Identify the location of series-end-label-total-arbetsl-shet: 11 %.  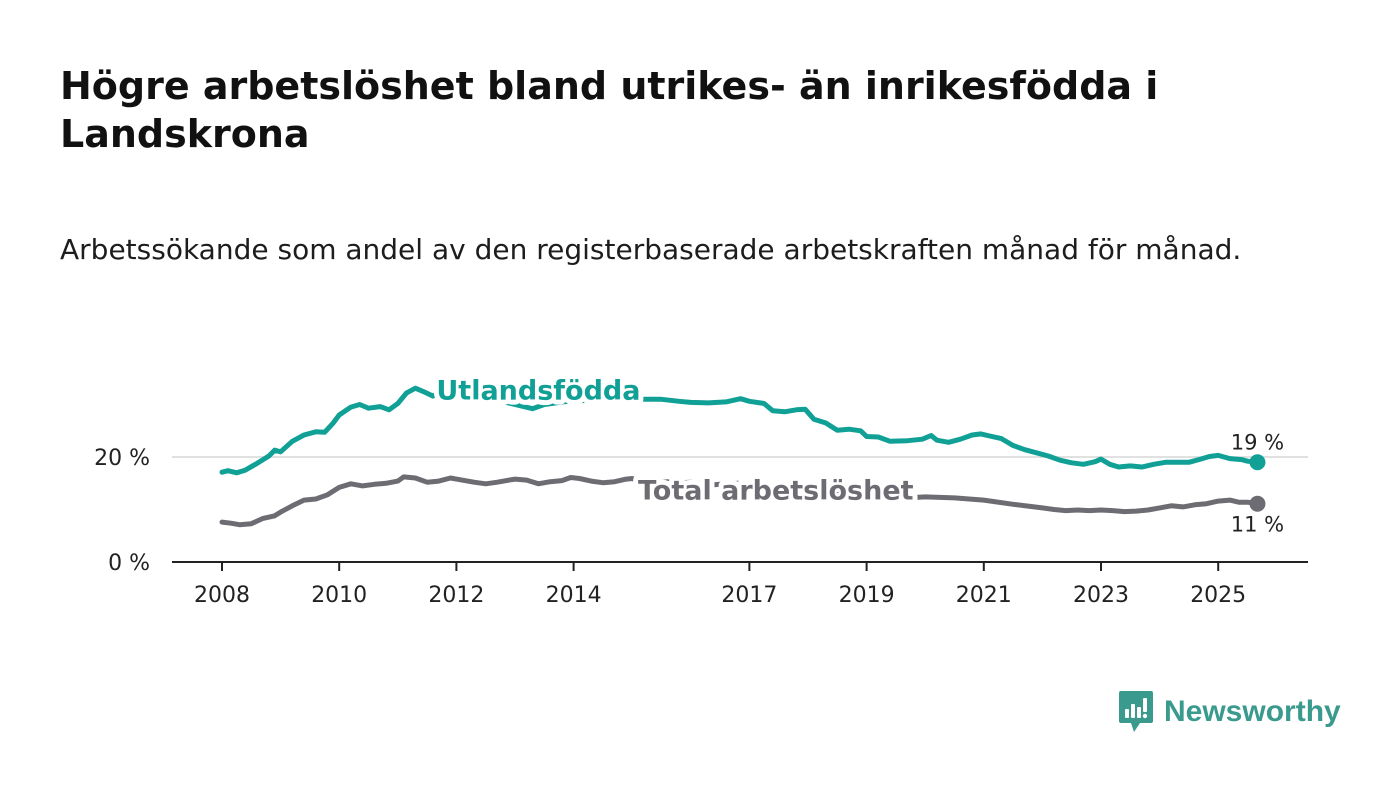
(1257, 525).